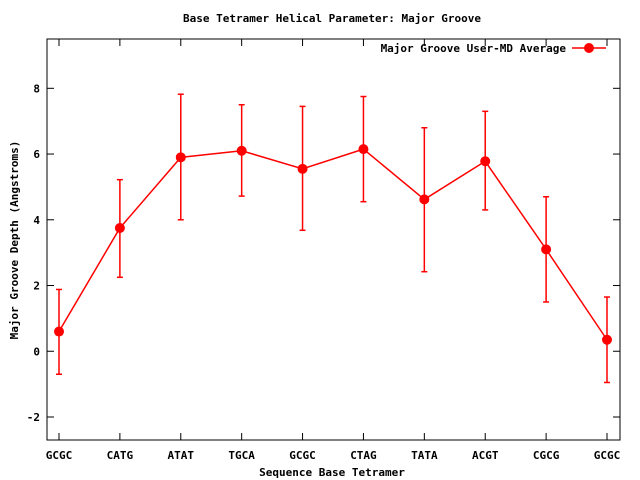 Image resolution: width=640 pixels, height=480 pixels. I want to click on x-axis-label: Sequence Base Tetramer, so click(332, 472).